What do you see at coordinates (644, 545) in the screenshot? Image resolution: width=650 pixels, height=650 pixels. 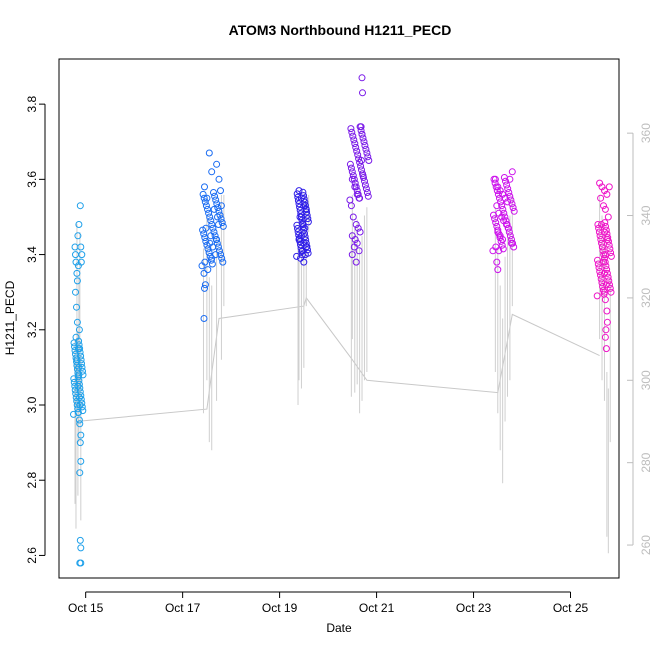 I see `right-tick-label: 260` at bounding box center [644, 545].